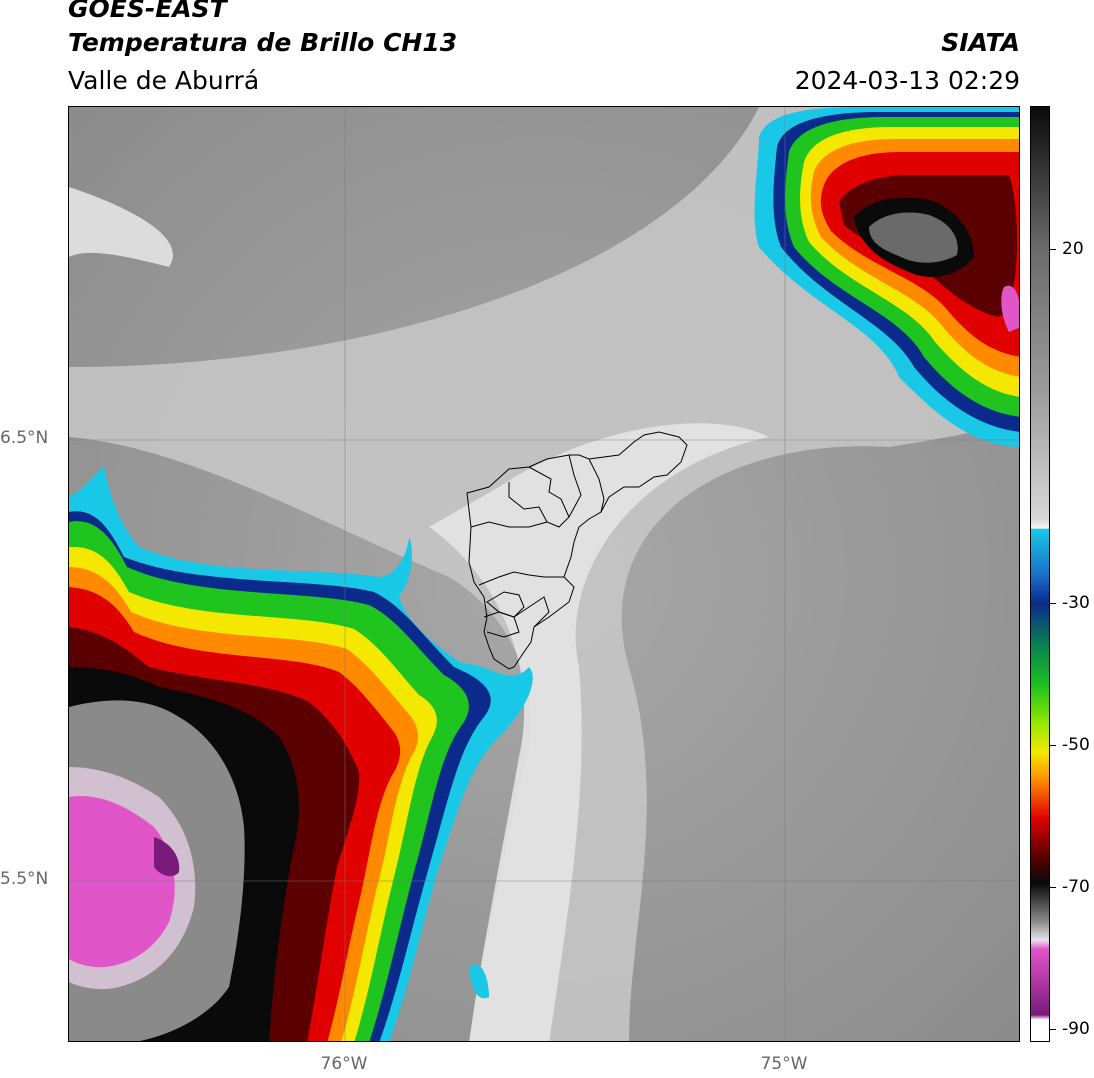  What do you see at coordinates (24, 879) in the screenshot?
I see `lat-label-5.5: 5.5°N` at bounding box center [24, 879].